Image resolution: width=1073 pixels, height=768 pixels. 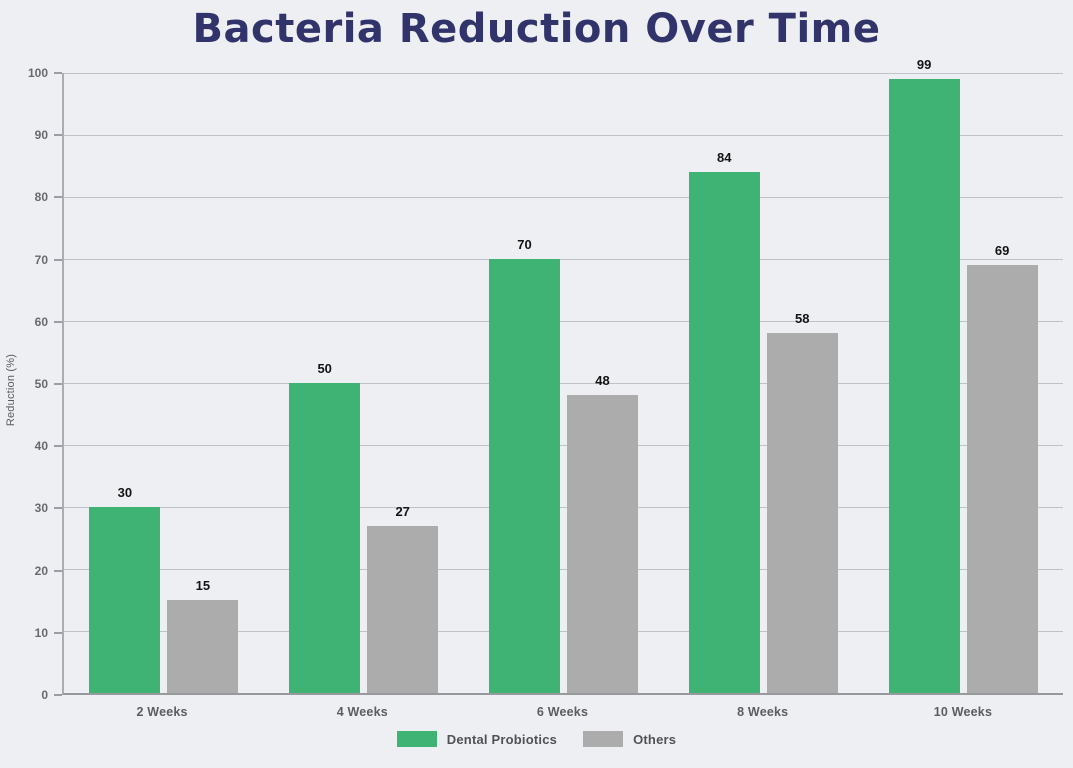 What do you see at coordinates (724, 158) in the screenshot?
I see `bar-value-label: 84` at bounding box center [724, 158].